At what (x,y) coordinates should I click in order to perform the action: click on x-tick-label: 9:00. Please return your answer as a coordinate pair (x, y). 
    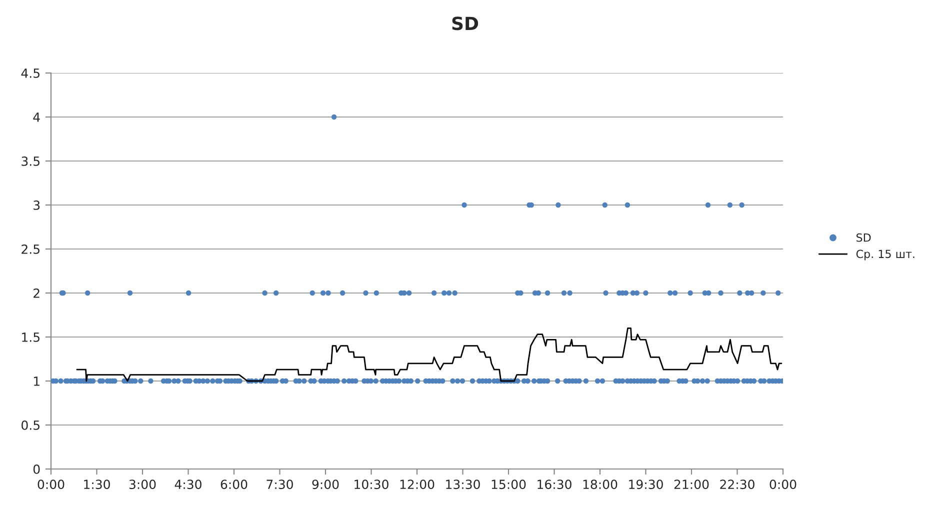
    Looking at the image, I should click on (325, 485).